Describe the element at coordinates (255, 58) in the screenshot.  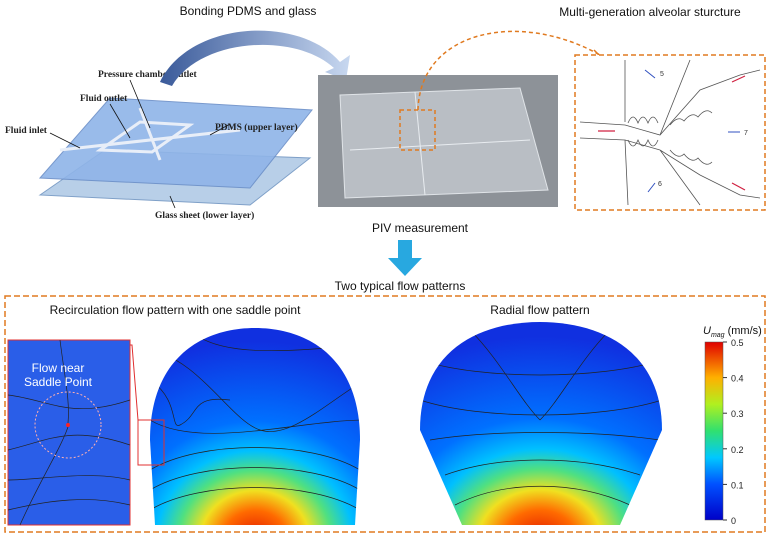
I see `bonding-arrow` at that location.